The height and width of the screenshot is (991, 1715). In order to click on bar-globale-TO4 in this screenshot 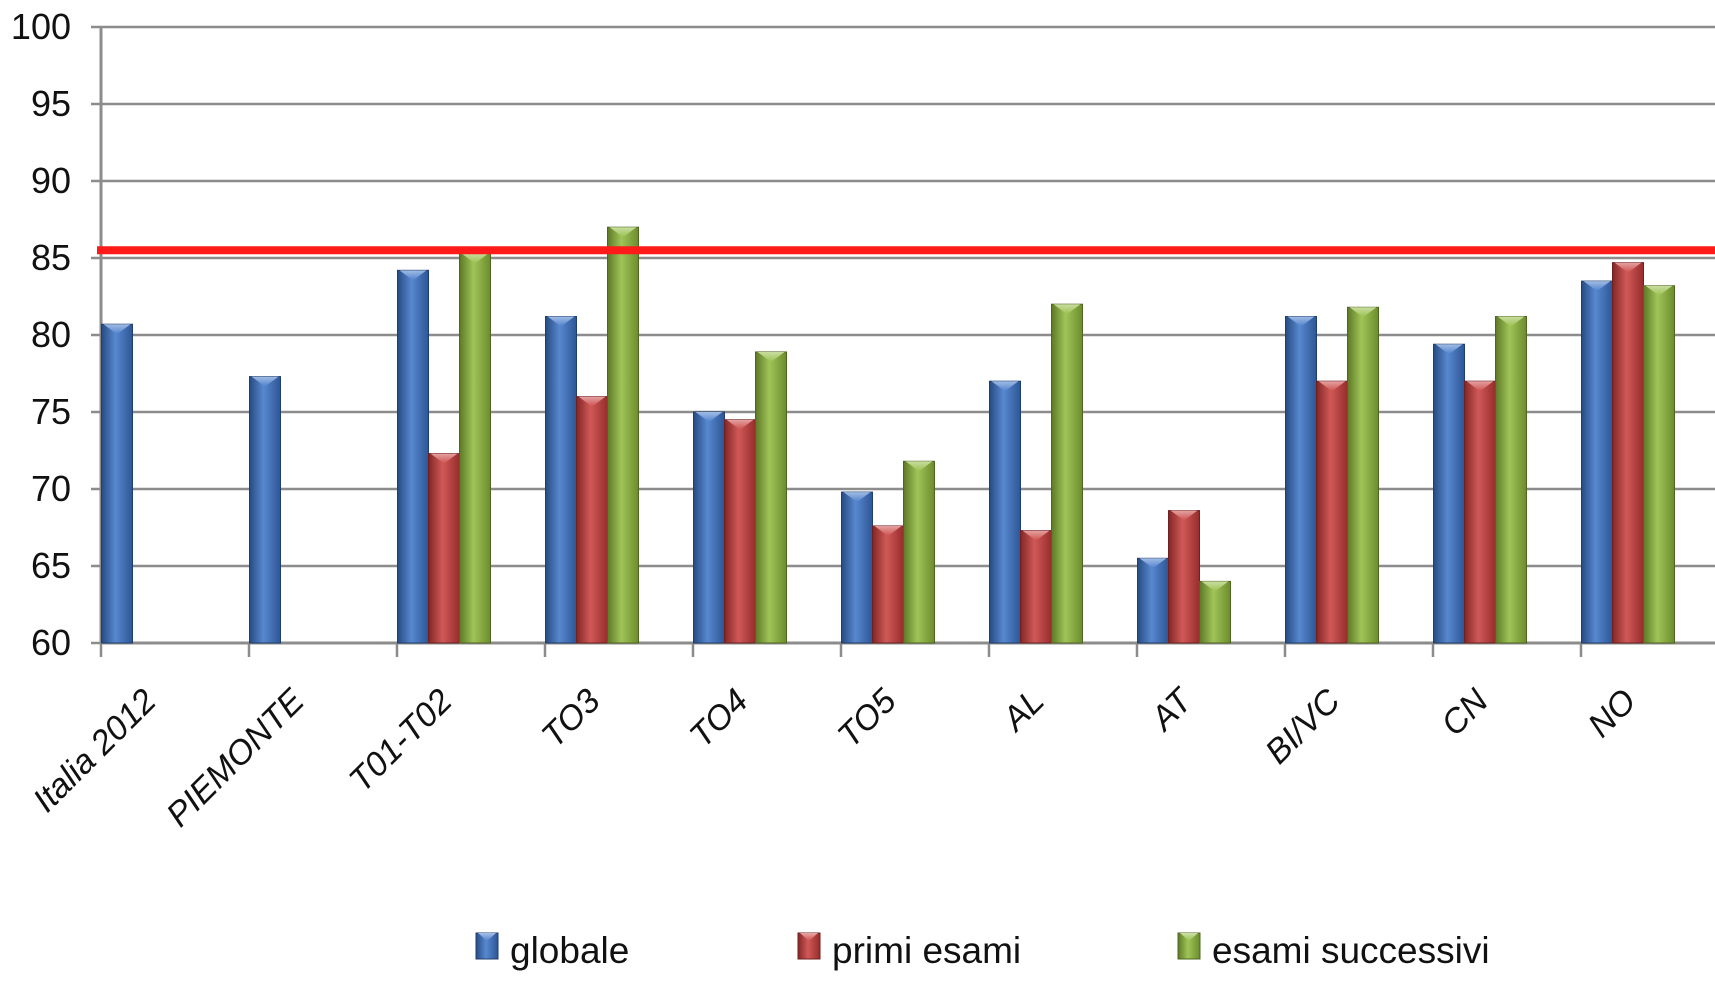, I will do `click(709, 527)`.